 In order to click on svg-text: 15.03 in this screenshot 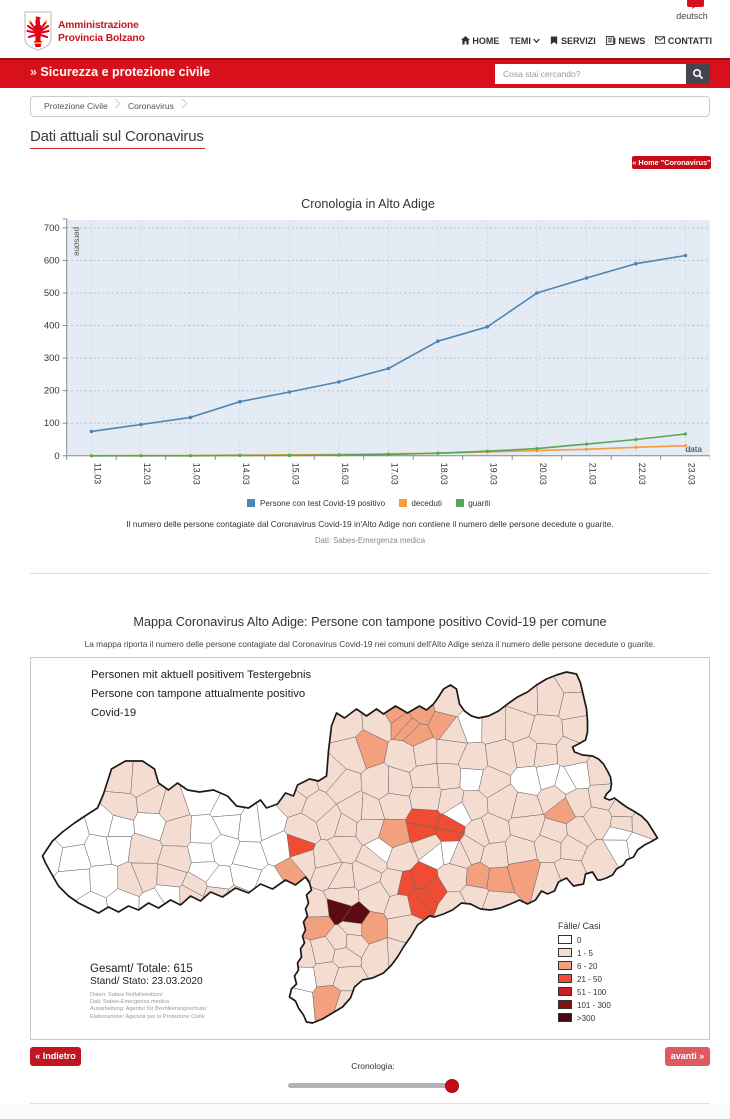, I will do `click(295, 474)`.